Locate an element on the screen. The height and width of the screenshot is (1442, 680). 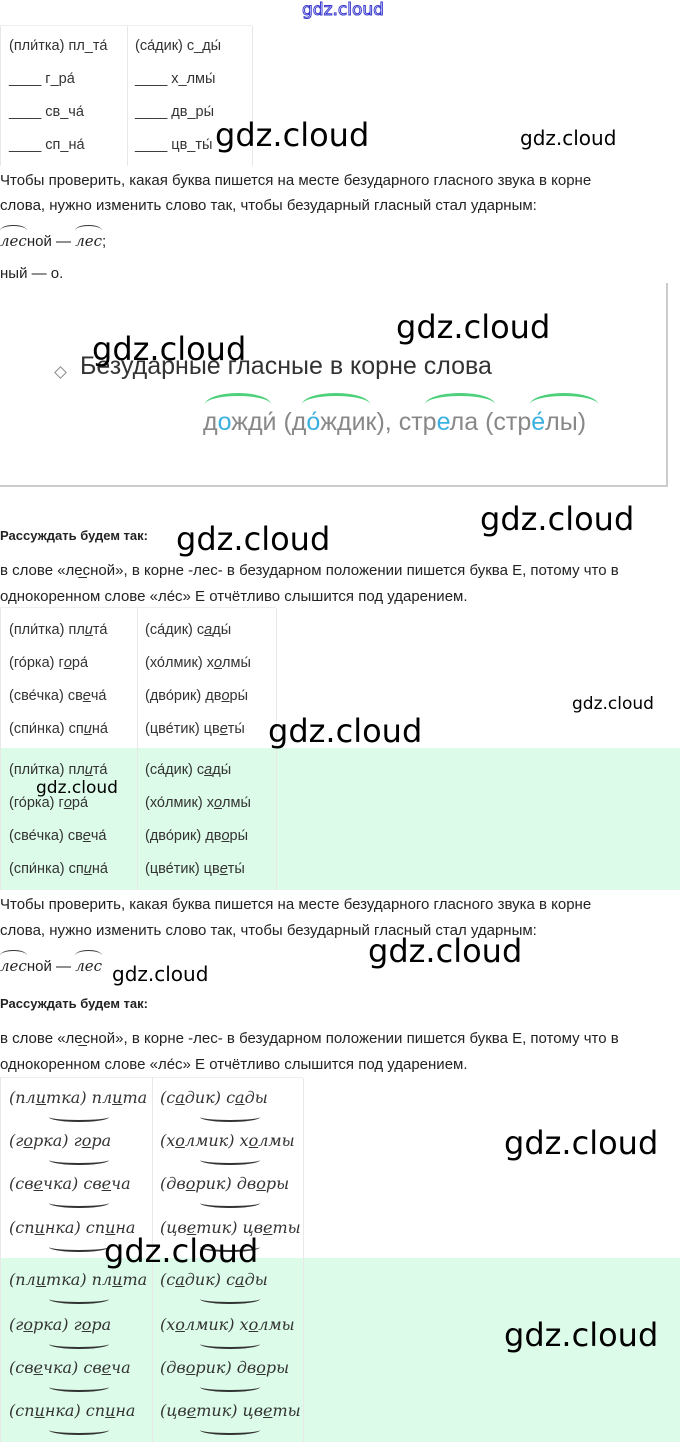
word-part: (пли́тка) пл is located at coordinates (47, 770).